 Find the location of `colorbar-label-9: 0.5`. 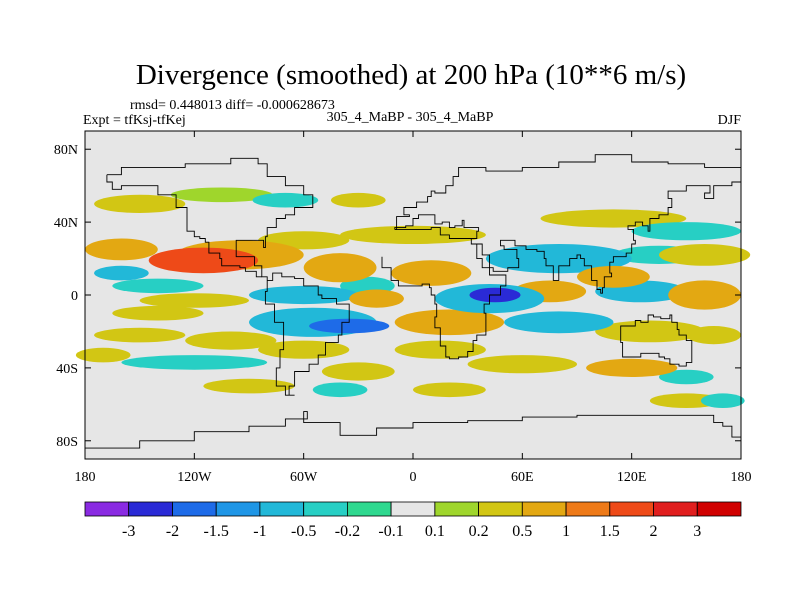

colorbar-label-9: 0.5 is located at coordinates (522, 531).